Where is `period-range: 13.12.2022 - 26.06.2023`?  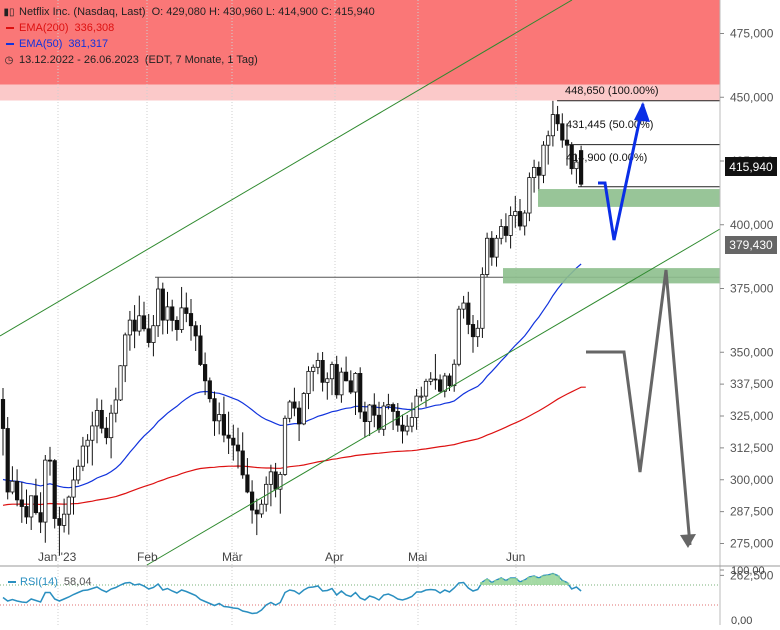 period-range: 13.12.2022 - 26.06.2023 is located at coordinates (79, 60).